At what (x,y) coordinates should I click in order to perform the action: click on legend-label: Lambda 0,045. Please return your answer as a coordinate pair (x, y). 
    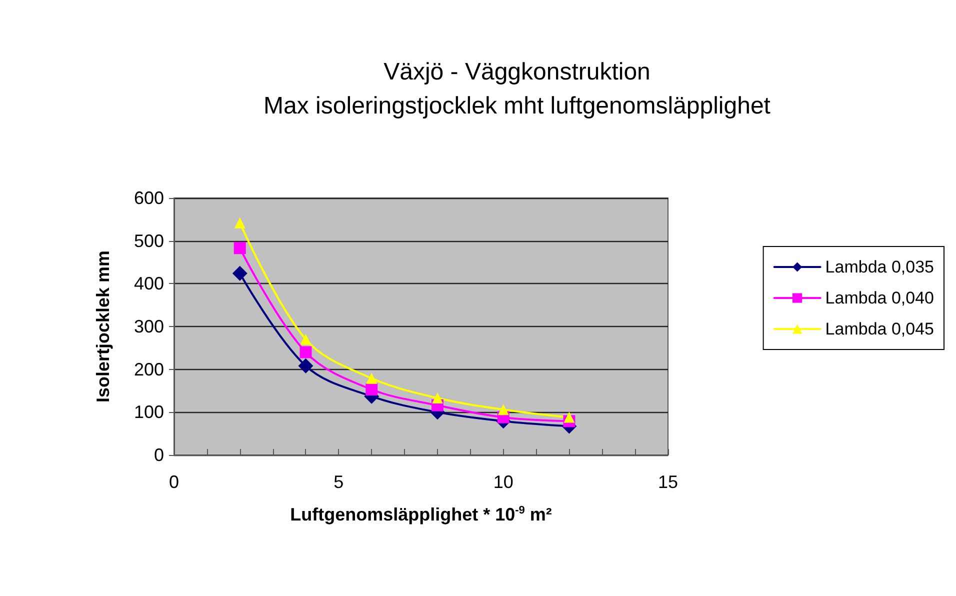
    Looking at the image, I should click on (879, 329).